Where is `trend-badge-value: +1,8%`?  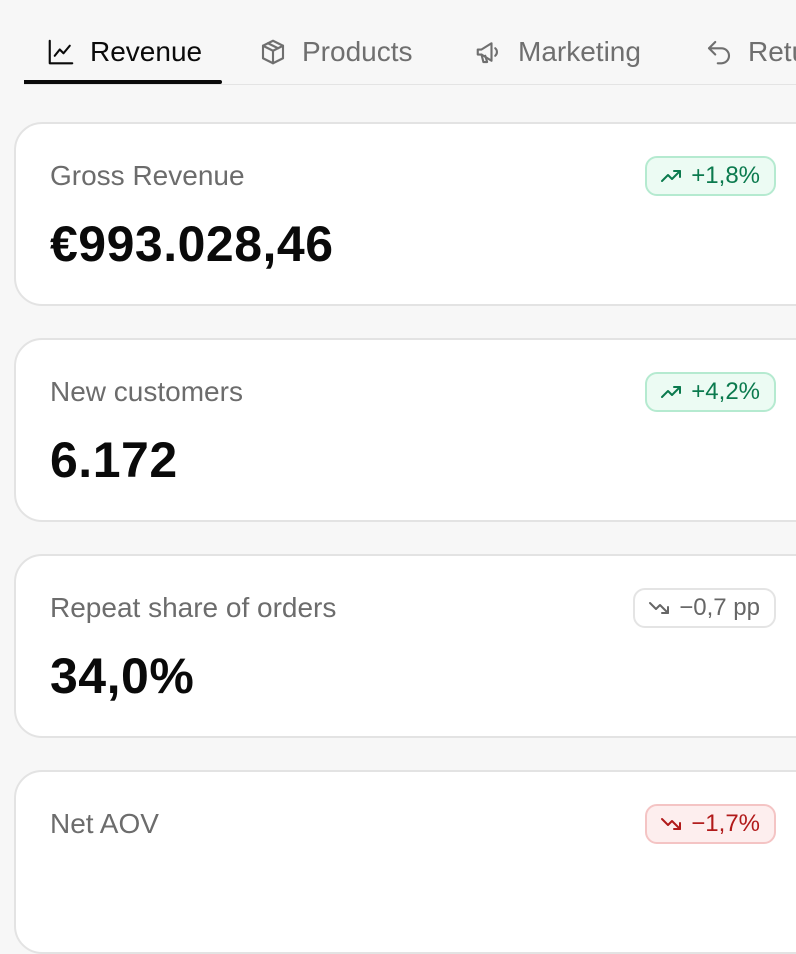
trend-badge-value: +1,8% is located at coordinates (725, 175).